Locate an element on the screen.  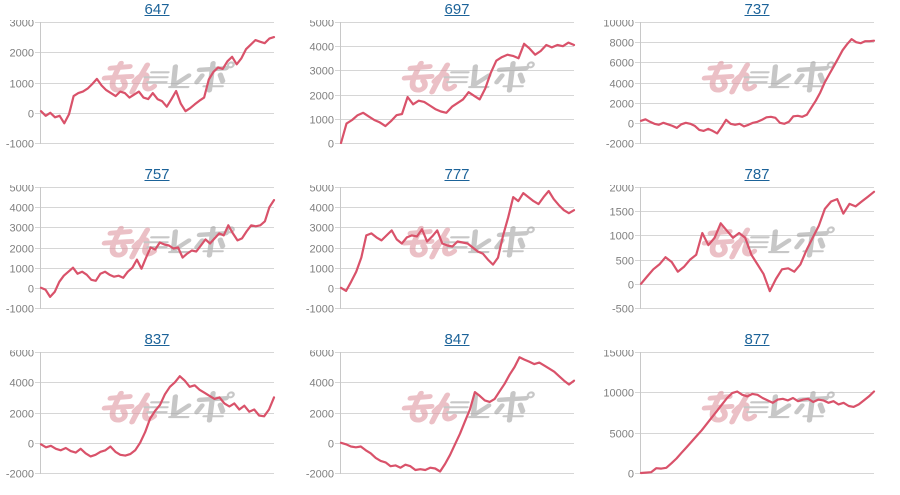
chart-cell: 877 15000 10000 5000 0 is located at coordinates (750, 412).